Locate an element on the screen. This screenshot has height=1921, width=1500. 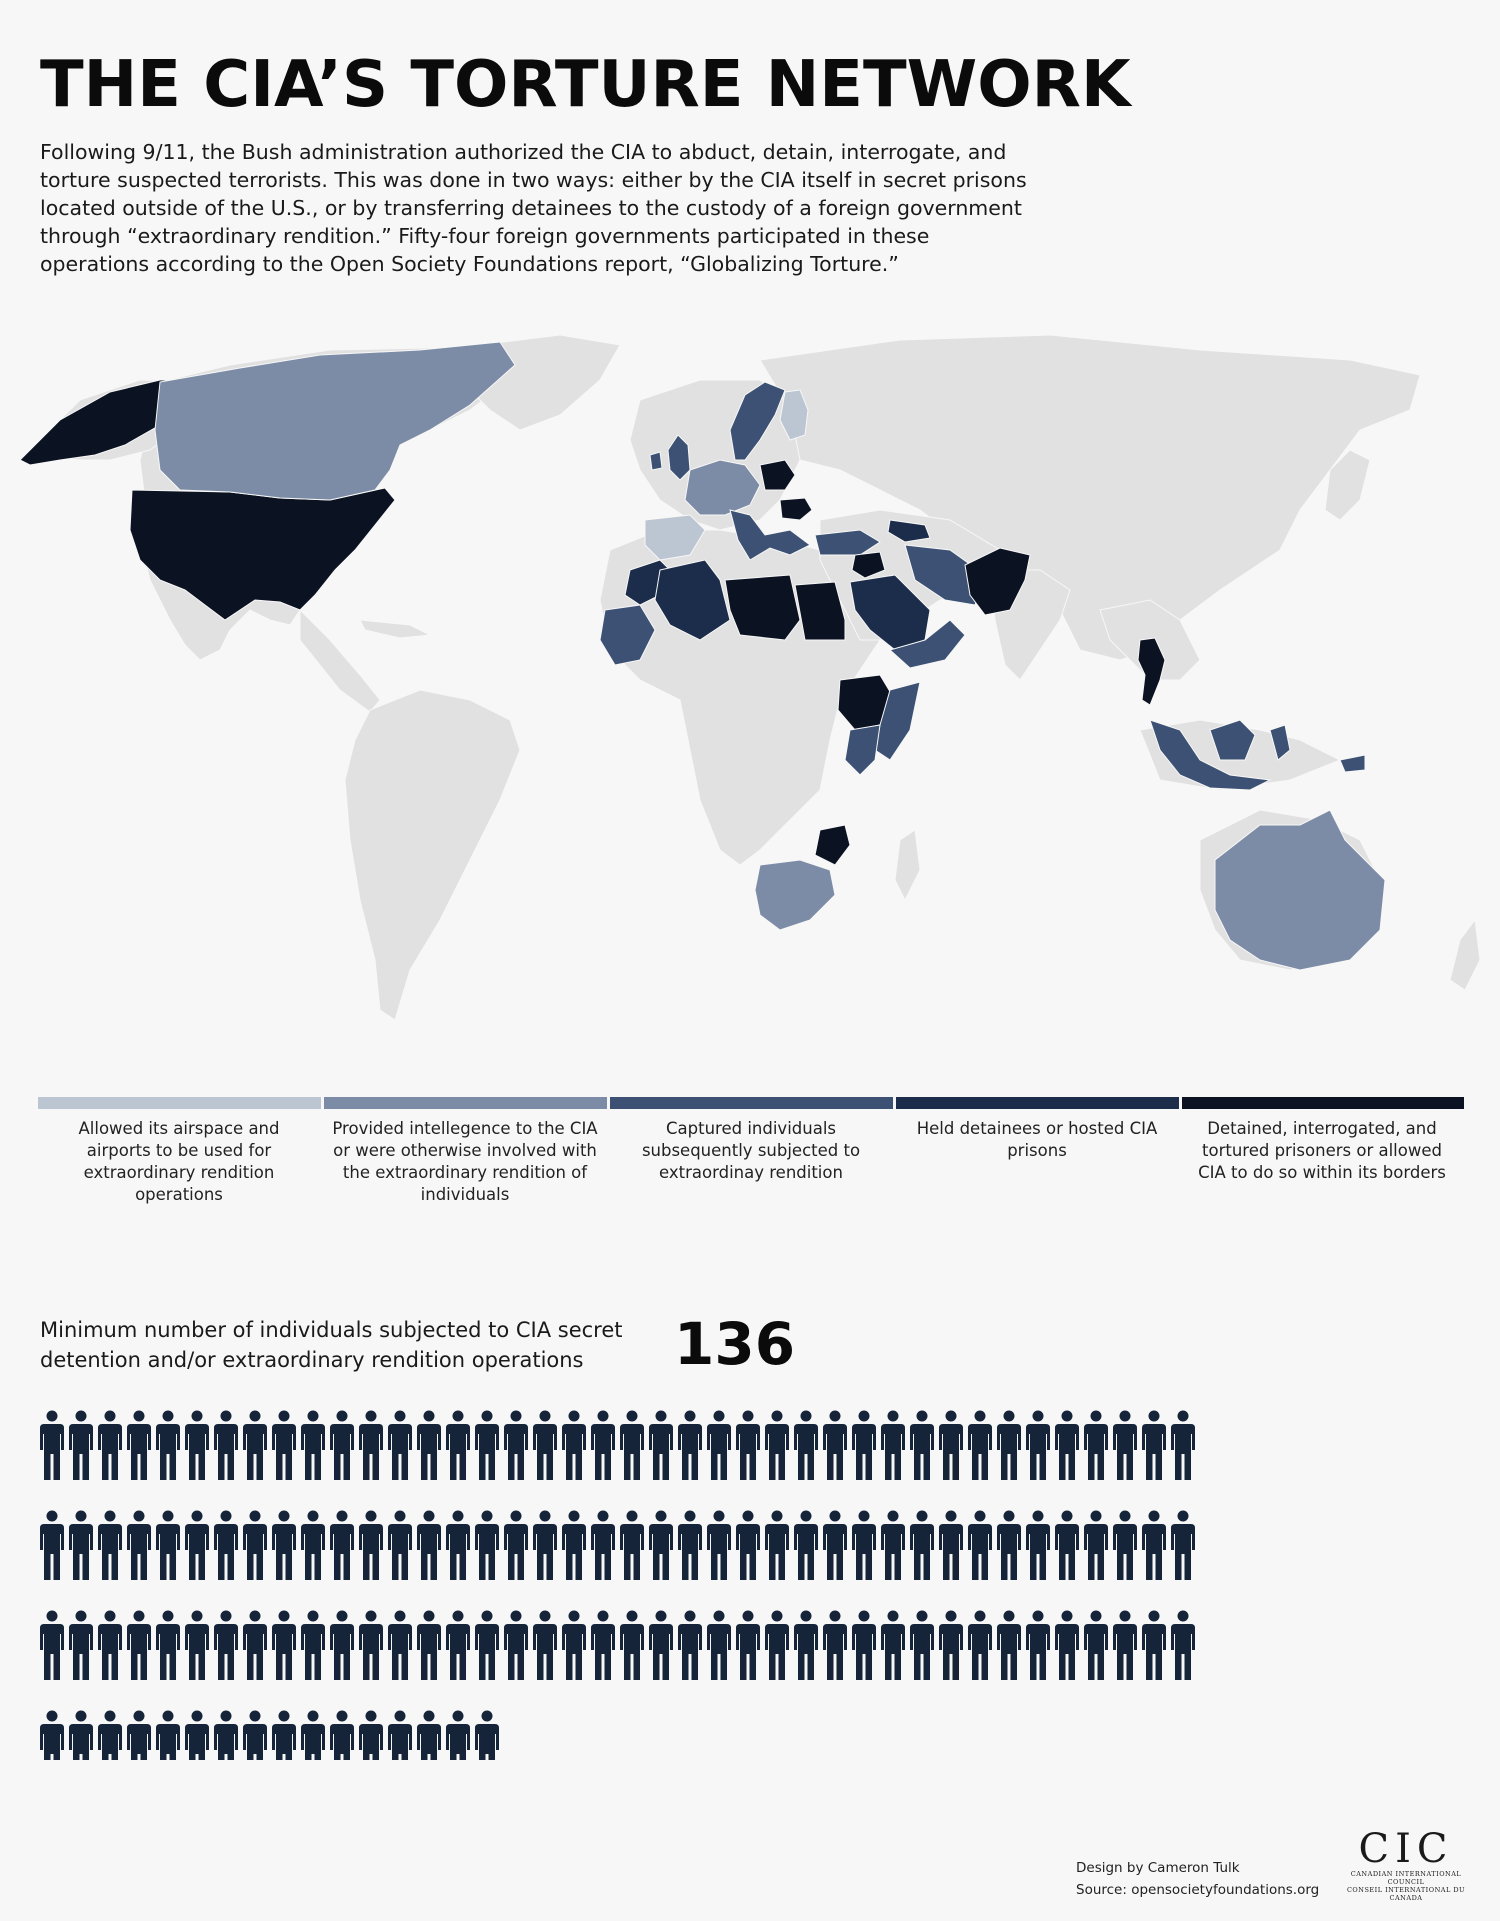
source-credit: Source: opensocietyfoundations.org is located at coordinates (1198, 1890).